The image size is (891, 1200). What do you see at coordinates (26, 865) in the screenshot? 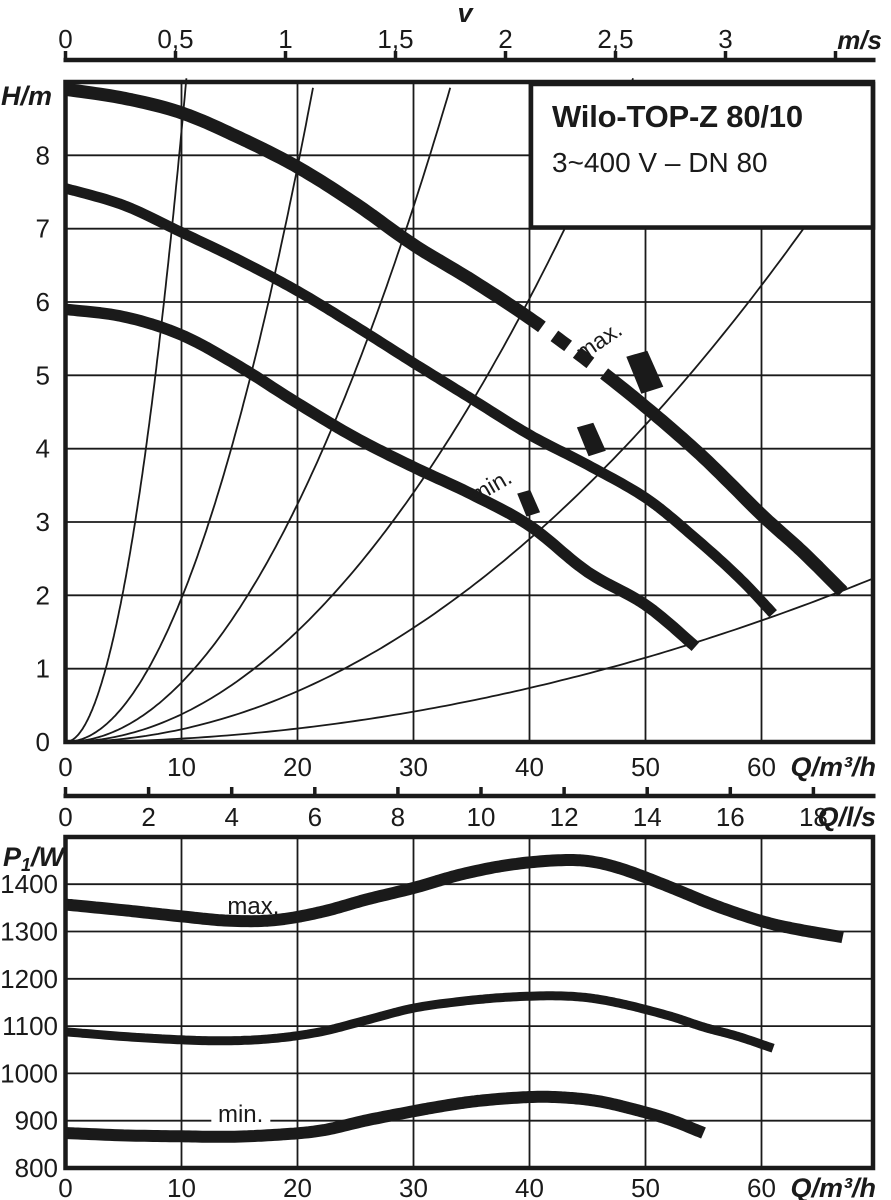
I see `power-subscript: 1` at bounding box center [26, 865].